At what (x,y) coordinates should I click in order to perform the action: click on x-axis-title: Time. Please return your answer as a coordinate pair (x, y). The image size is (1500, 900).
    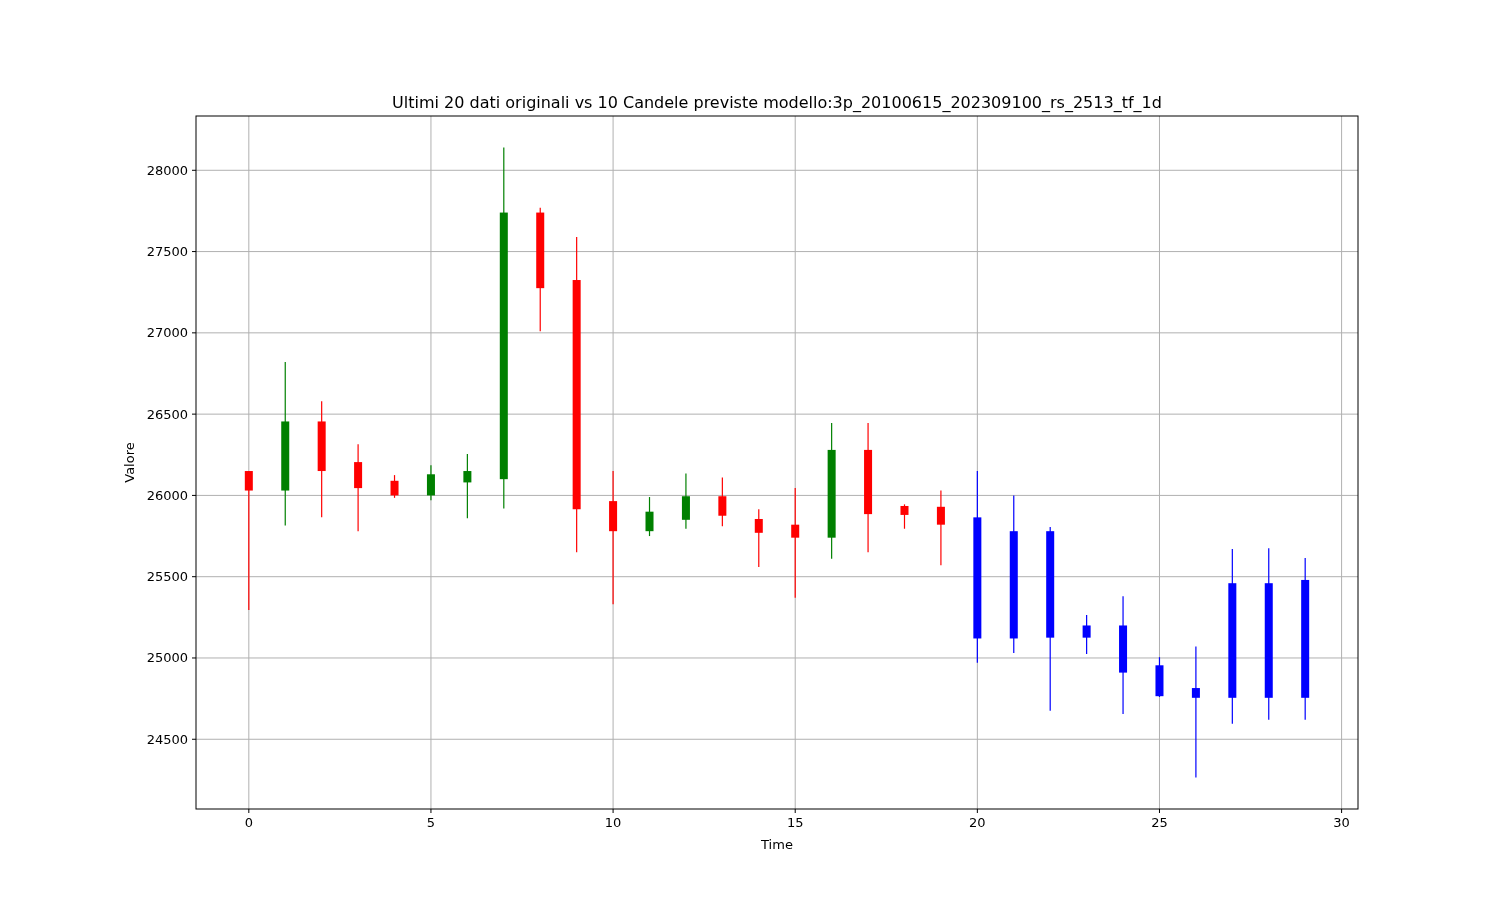
    Looking at the image, I should click on (776, 844).